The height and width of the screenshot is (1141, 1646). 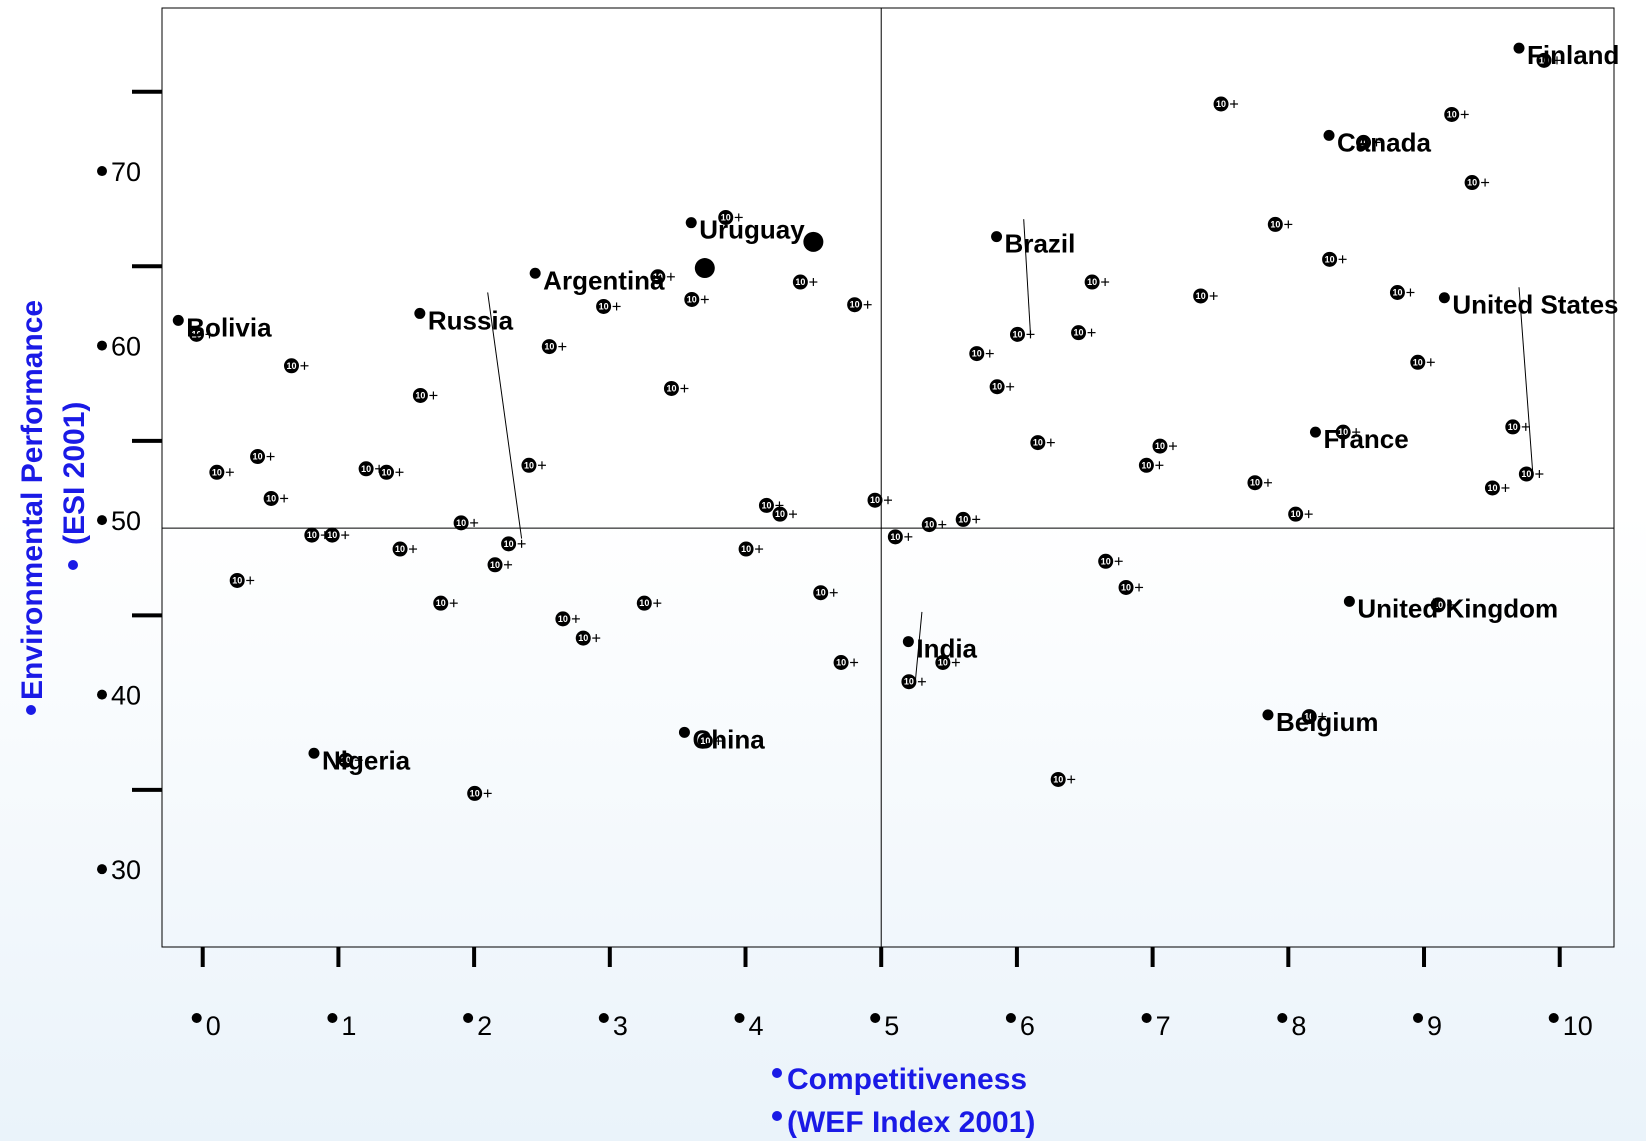 What do you see at coordinates (1365, 439) in the screenshot?
I see `country-label-france: France` at bounding box center [1365, 439].